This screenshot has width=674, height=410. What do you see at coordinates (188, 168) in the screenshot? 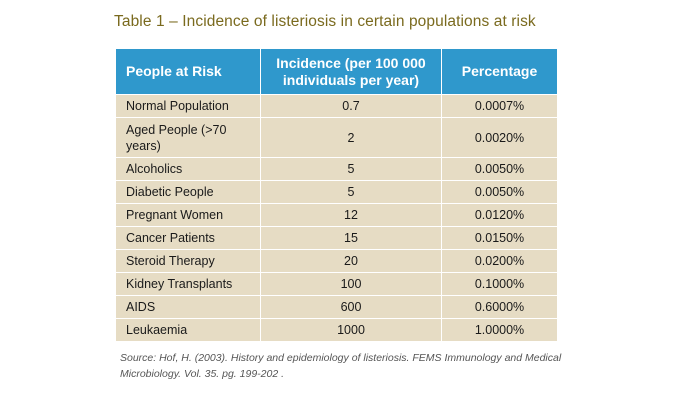
I see `population-cell: Alcoholics` at bounding box center [188, 168].